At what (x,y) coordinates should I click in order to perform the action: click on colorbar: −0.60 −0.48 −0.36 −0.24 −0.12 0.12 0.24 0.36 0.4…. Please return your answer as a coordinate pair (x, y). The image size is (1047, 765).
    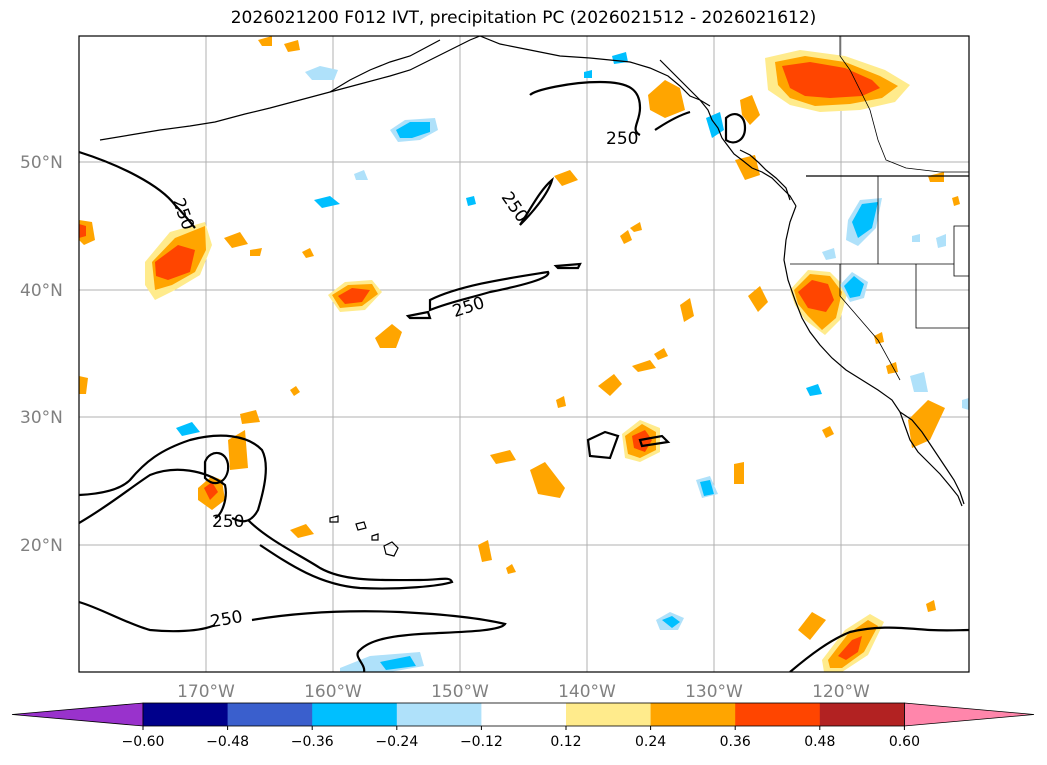
    Looking at the image, I should click on (523, 726).